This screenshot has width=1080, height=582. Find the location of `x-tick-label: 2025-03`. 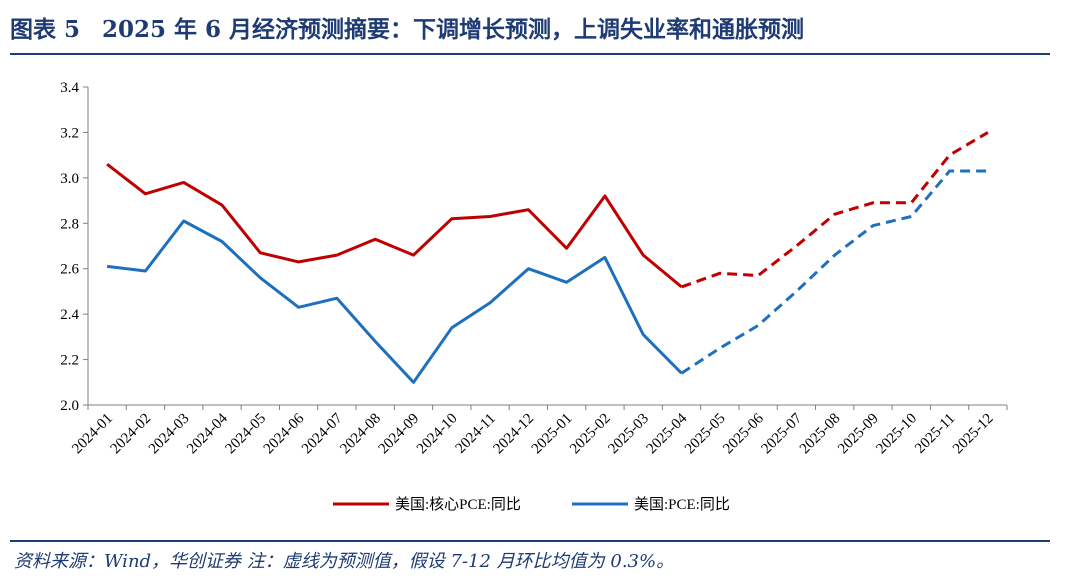

x-tick-label: 2025-03 is located at coordinates (628, 434).